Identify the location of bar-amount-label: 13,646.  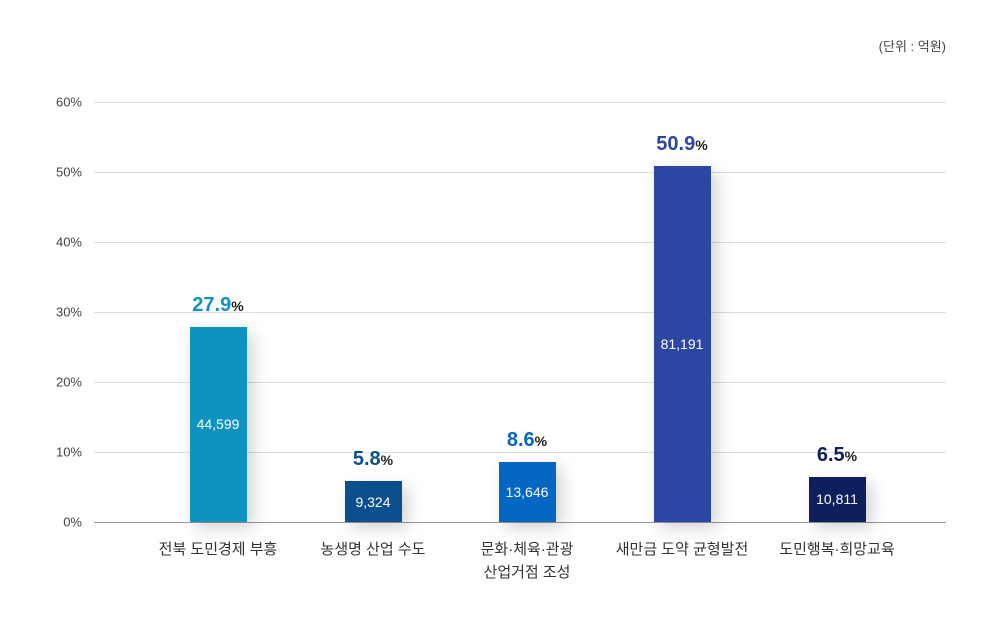
(527, 491).